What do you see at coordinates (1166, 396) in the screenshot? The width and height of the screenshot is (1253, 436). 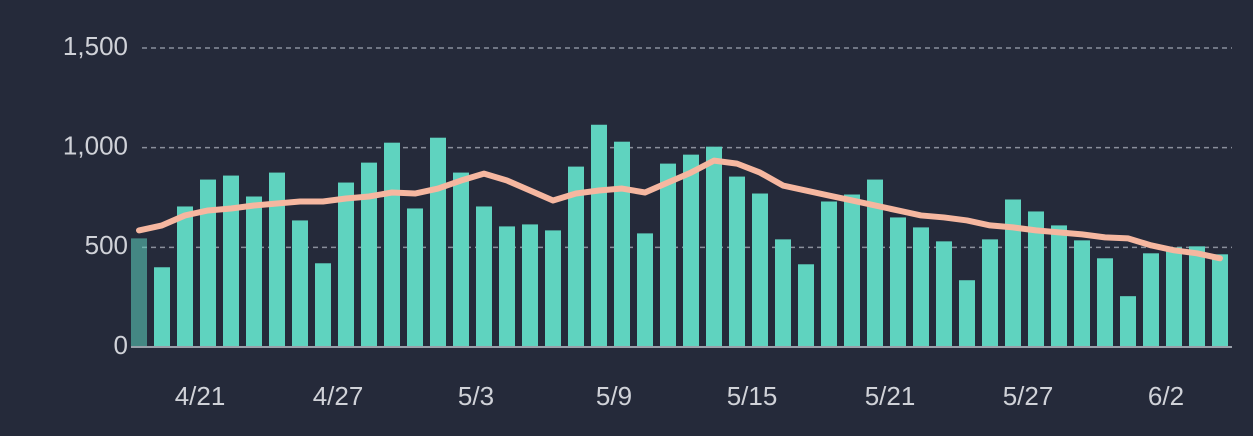 I see `x-tick-label: 6/2` at bounding box center [1166, 396].